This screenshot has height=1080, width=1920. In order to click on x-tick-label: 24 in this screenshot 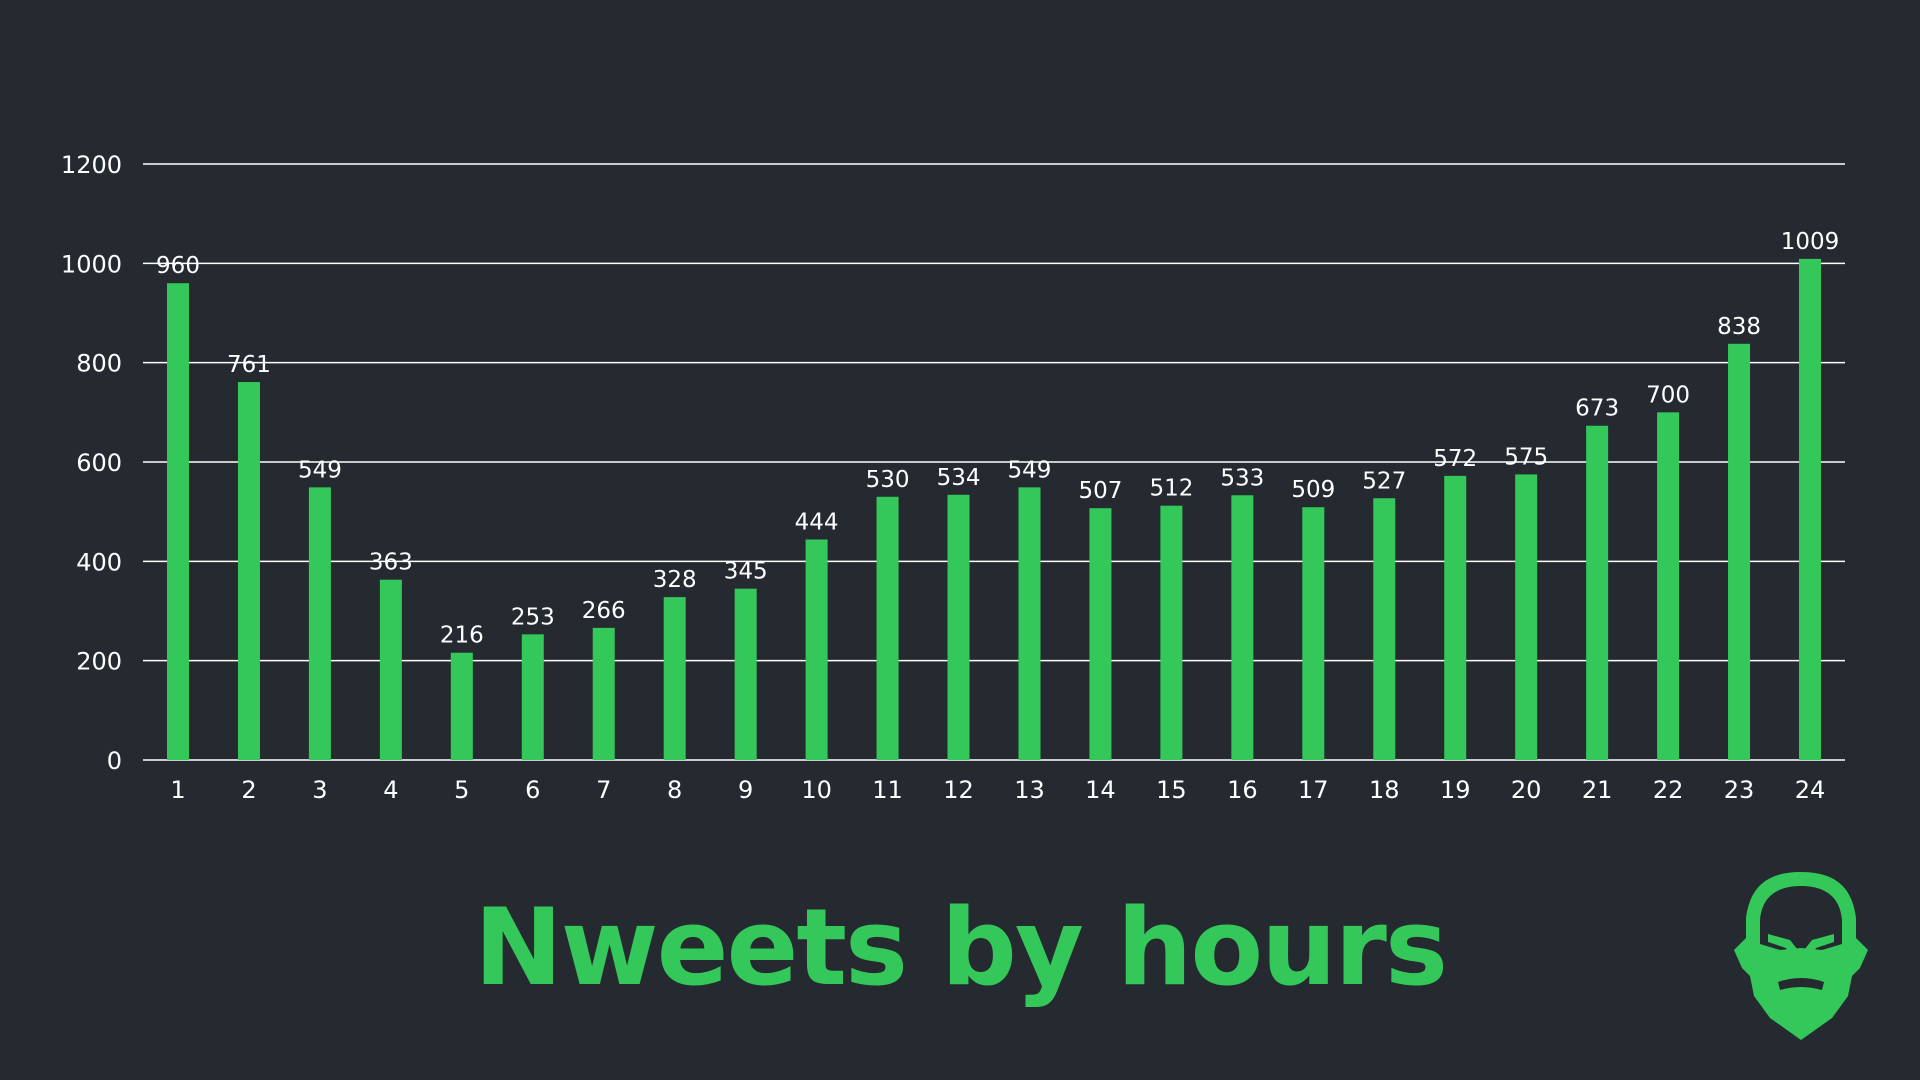, I will do `click(1810, 790)`.